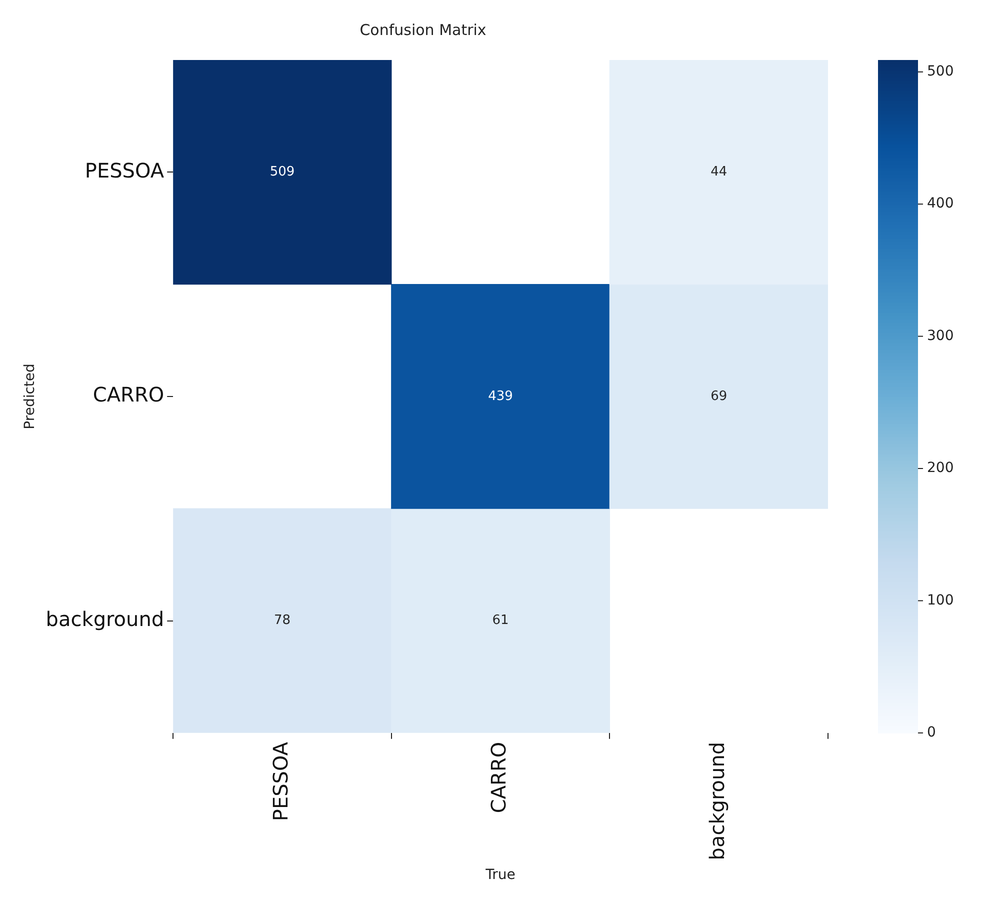 The width and height of the screenshot is (994, 909). What do you see at coordinates (931, 732) in the screenshot?
I see `color-bar-label: 0` at bounding box center [931, 732].